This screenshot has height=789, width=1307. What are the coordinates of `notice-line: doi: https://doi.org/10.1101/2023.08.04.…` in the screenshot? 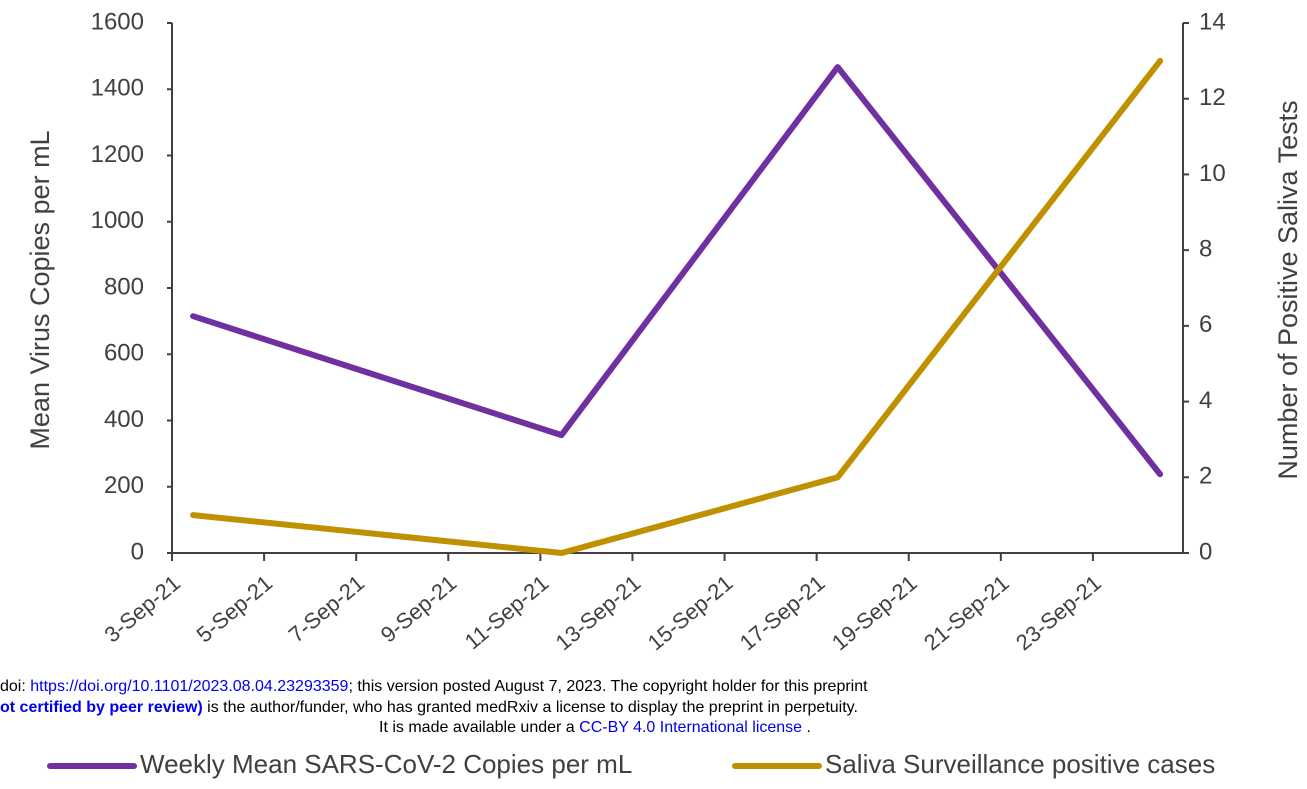 It's located at (434, 686).